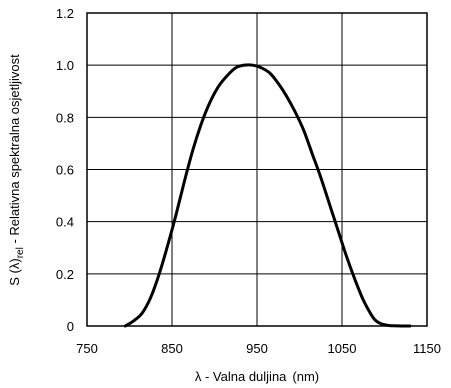  What do you see at coordinates (65, 65) in the screenshot?
I see `y-tick-label: 1.0` at bounding box center [65, 65].